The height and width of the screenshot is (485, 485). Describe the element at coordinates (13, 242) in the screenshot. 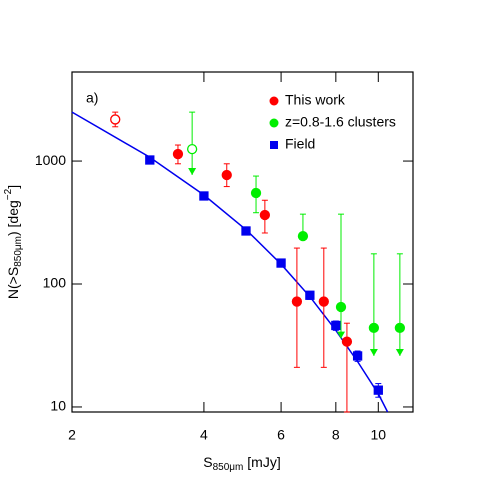

I see `y-axis-label: N(>S850μm) [deg−2]` at that location.